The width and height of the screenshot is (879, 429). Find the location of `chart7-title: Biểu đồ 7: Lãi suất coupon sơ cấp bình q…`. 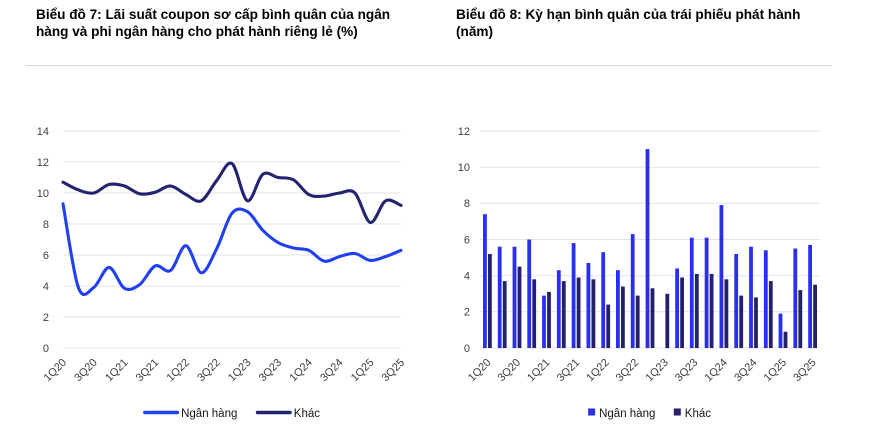

chart7-title: Biểu đồ 7: Lãi suất coupon sơ cấp bình q… is located at coordinates (213, 23).